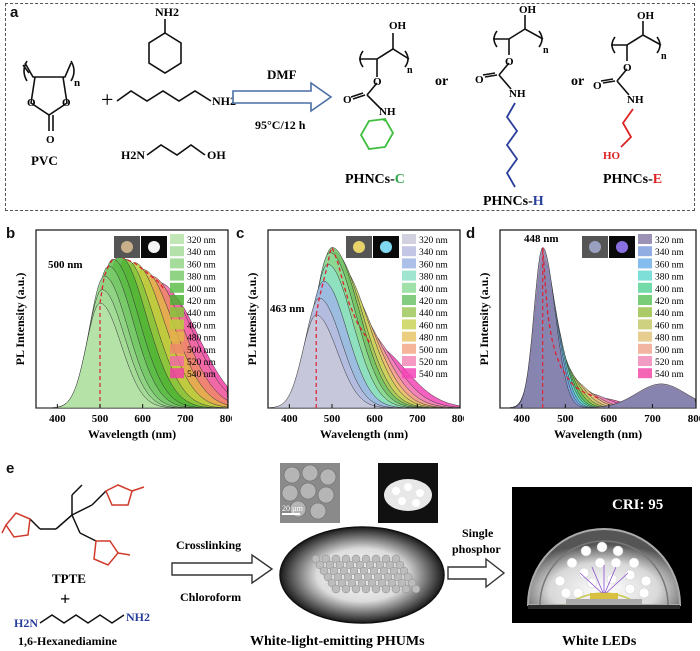  I want to click on prod-c-label: PHNCs-C, so click(375, 179).